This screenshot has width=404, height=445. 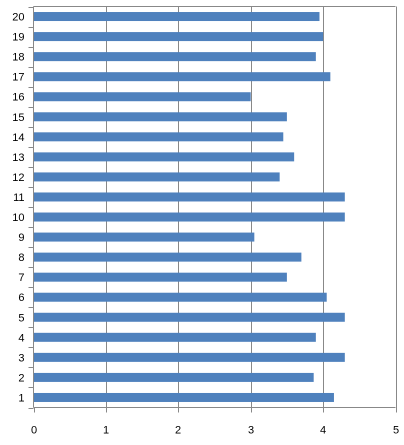 What do you see at coordinates (34, 431) in the screenshot?
I see `x-tick-label-0: 0` at bounding box center [34, 431].